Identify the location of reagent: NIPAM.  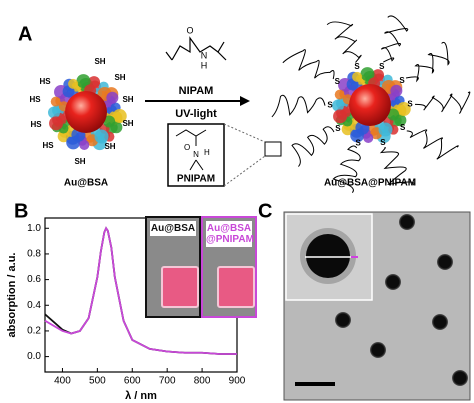
(196, 91).